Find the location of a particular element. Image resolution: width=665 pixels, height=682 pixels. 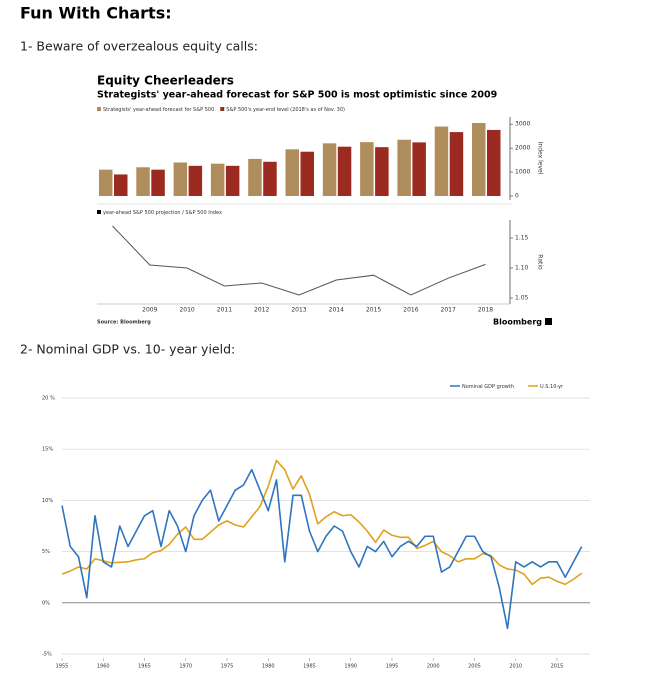

x-tick-label: 2009 is located at coordinates (149, 310).